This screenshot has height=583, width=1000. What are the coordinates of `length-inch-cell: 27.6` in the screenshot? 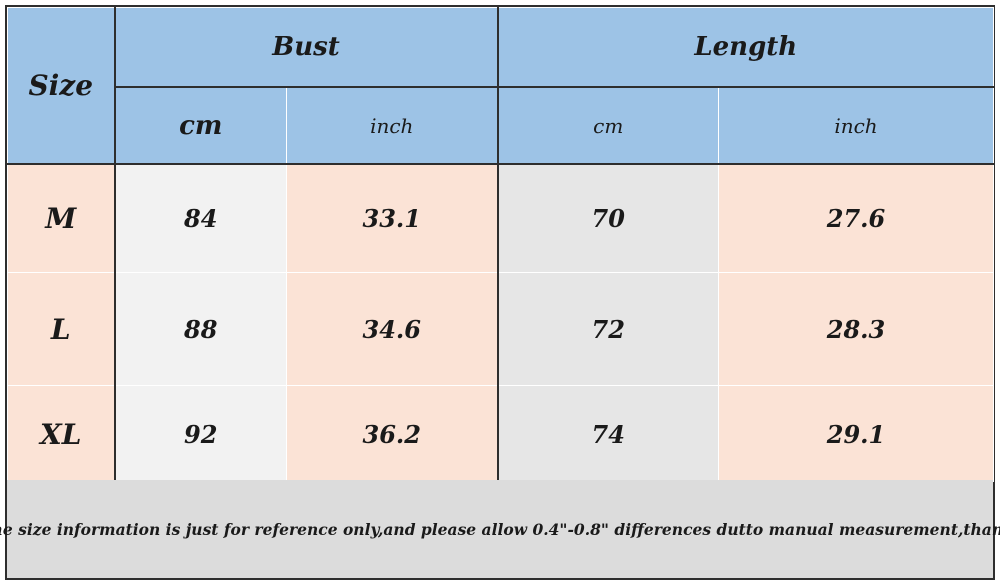 It's located at (856, 218).